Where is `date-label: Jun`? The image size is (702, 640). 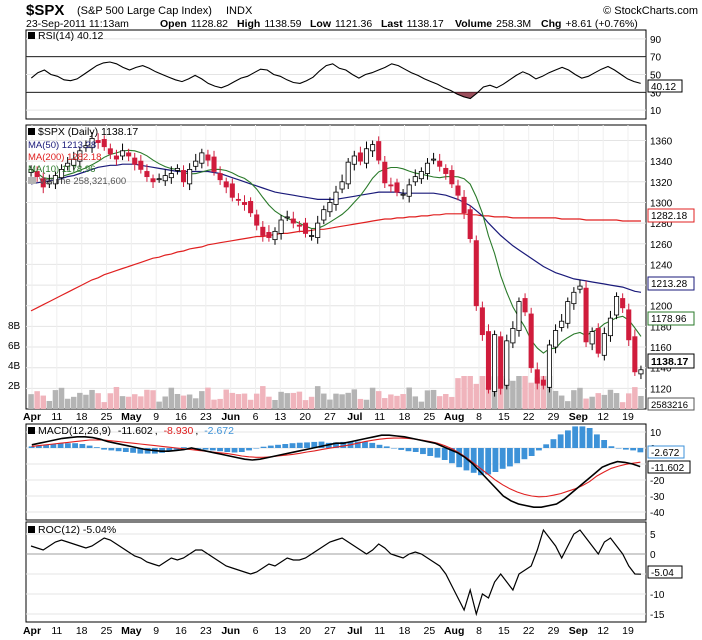 date-label: Jun is located at coordinates (230, 417).